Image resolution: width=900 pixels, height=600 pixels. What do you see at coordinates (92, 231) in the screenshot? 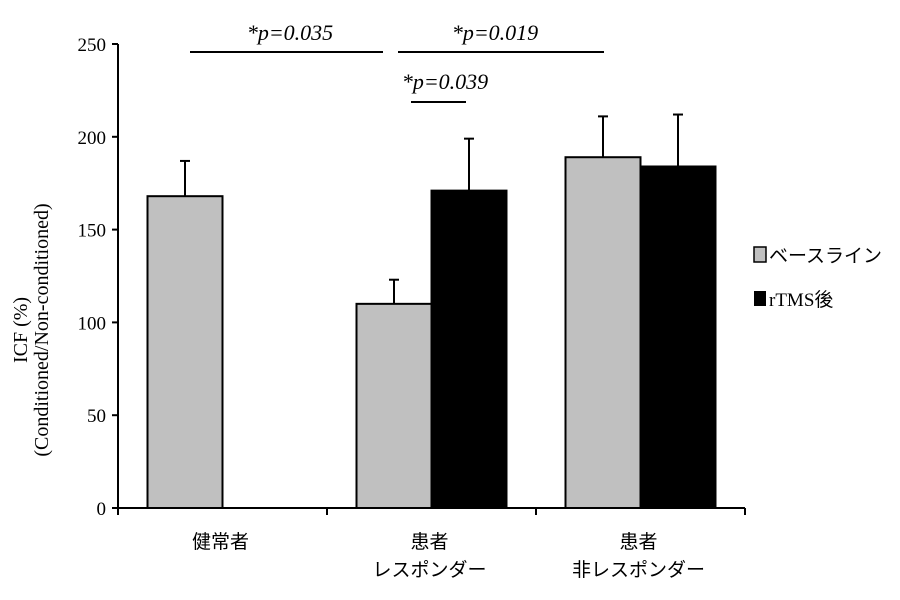
I see `y-tick-label: 150` at bounding box center [92, 231].